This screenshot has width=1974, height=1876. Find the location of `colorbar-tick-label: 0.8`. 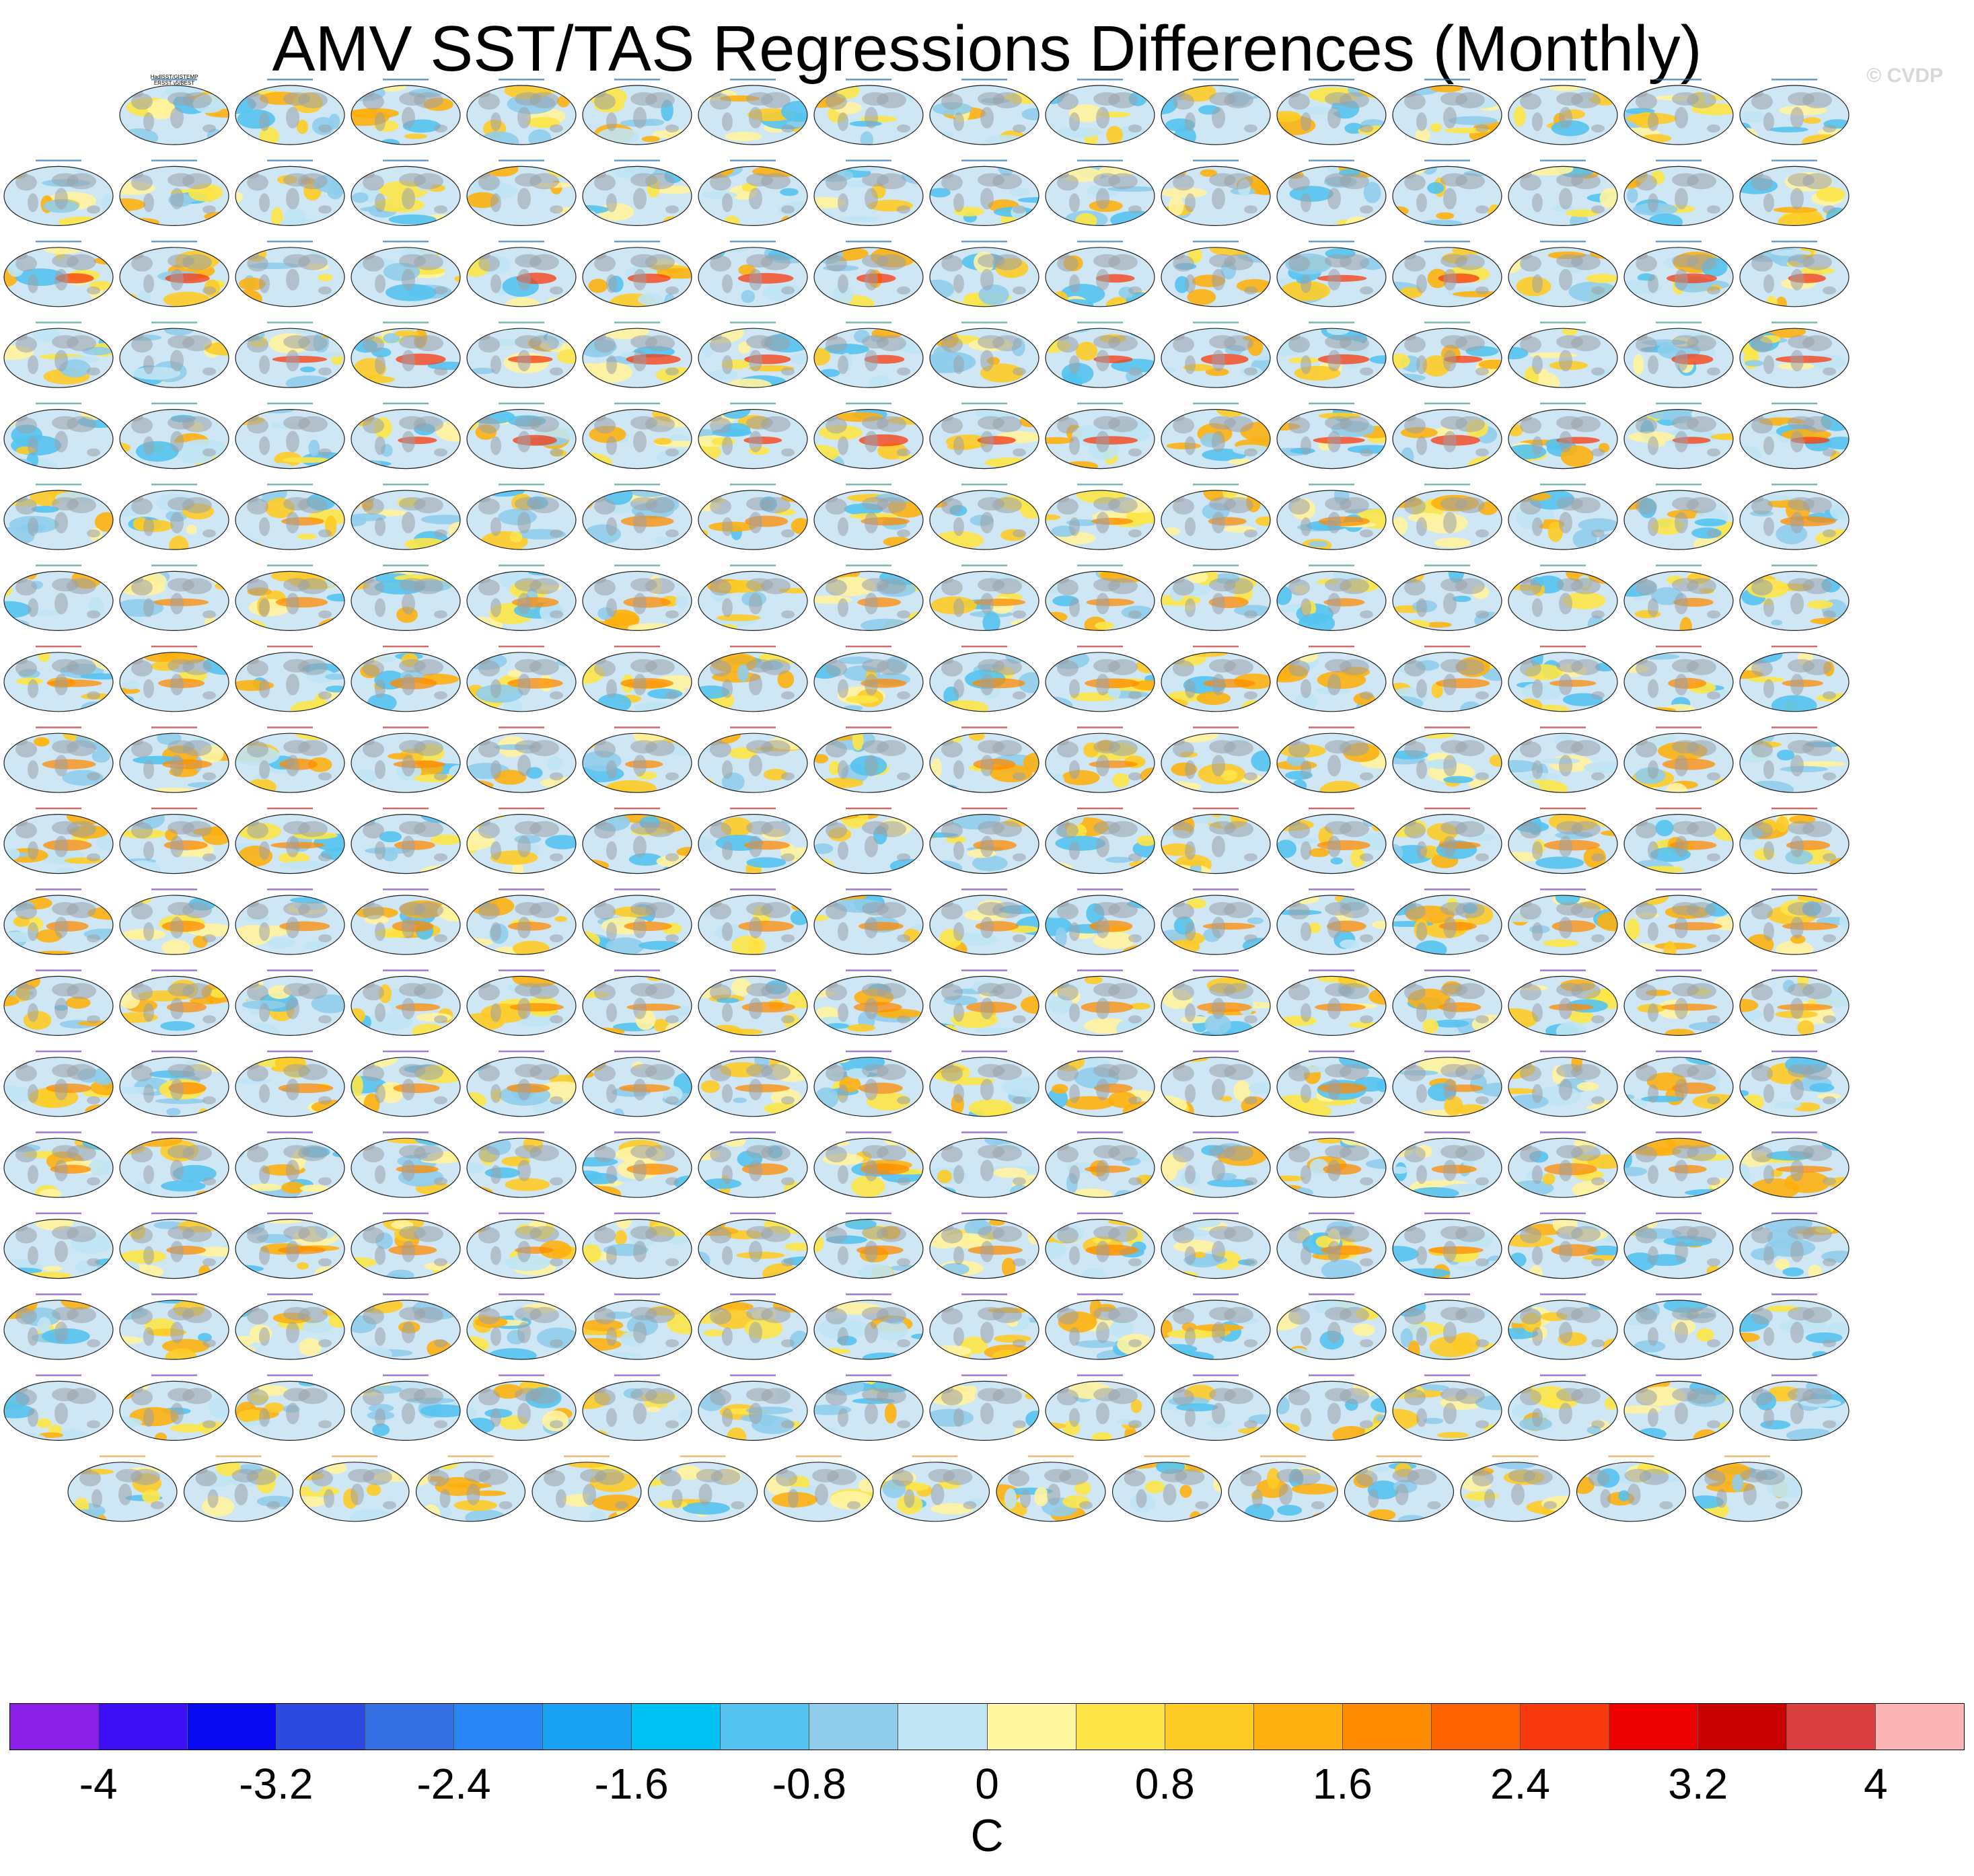

colorbar-tick-label: 0.8 is located at coordinates (1164, 1784).